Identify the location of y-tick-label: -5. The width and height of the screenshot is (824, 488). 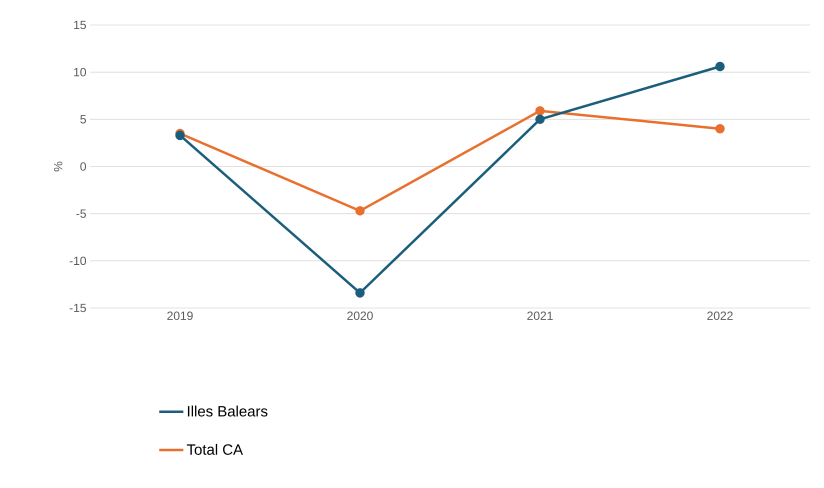
(81, 214).